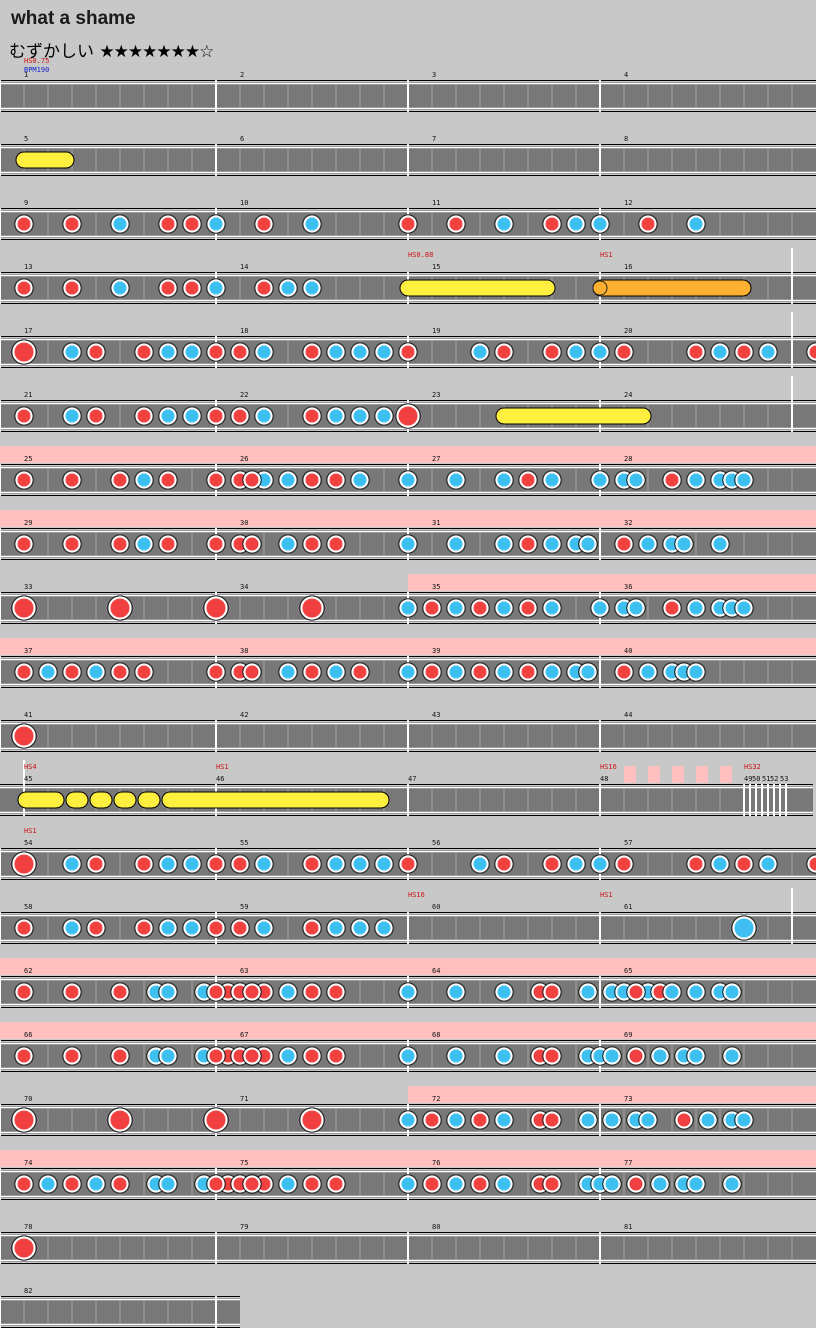 This screenshot has width=816, height=1328. Describe the element at coordinates (220, 779) in the screenshot. I see `bar-number: 46` at that location.